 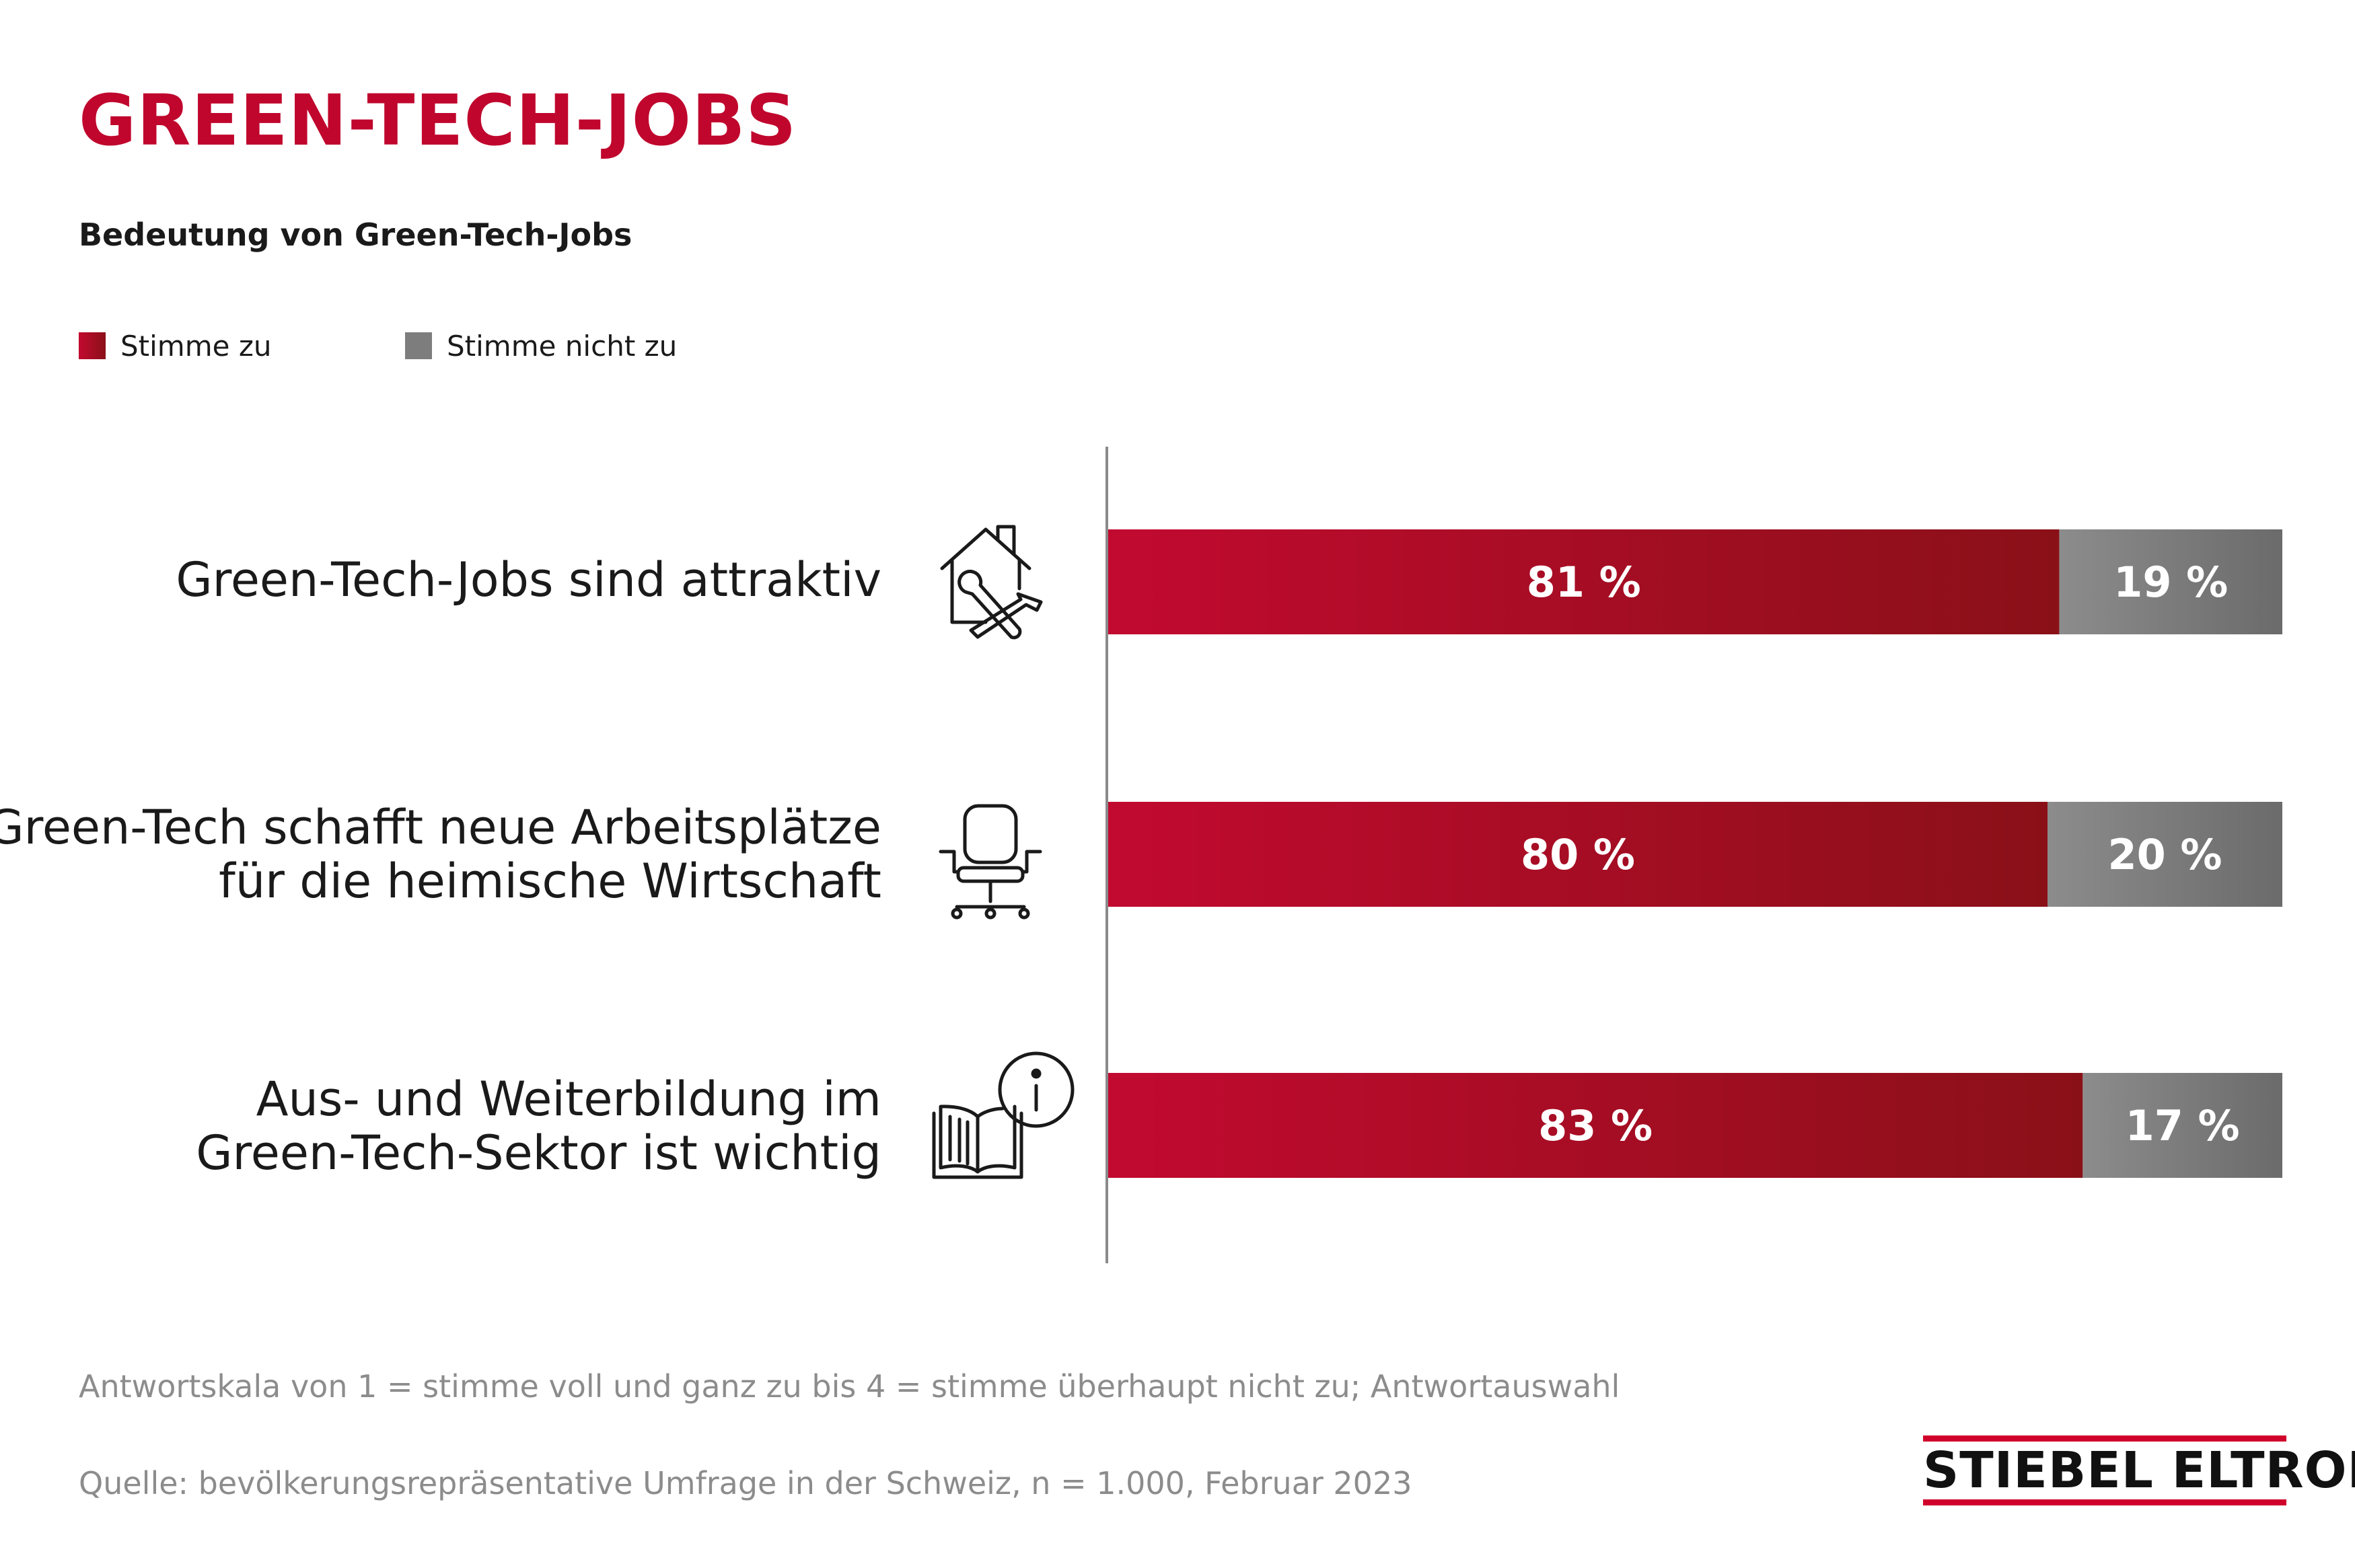 I want to click on book-info-icon, so click(x=1003, y=1116).